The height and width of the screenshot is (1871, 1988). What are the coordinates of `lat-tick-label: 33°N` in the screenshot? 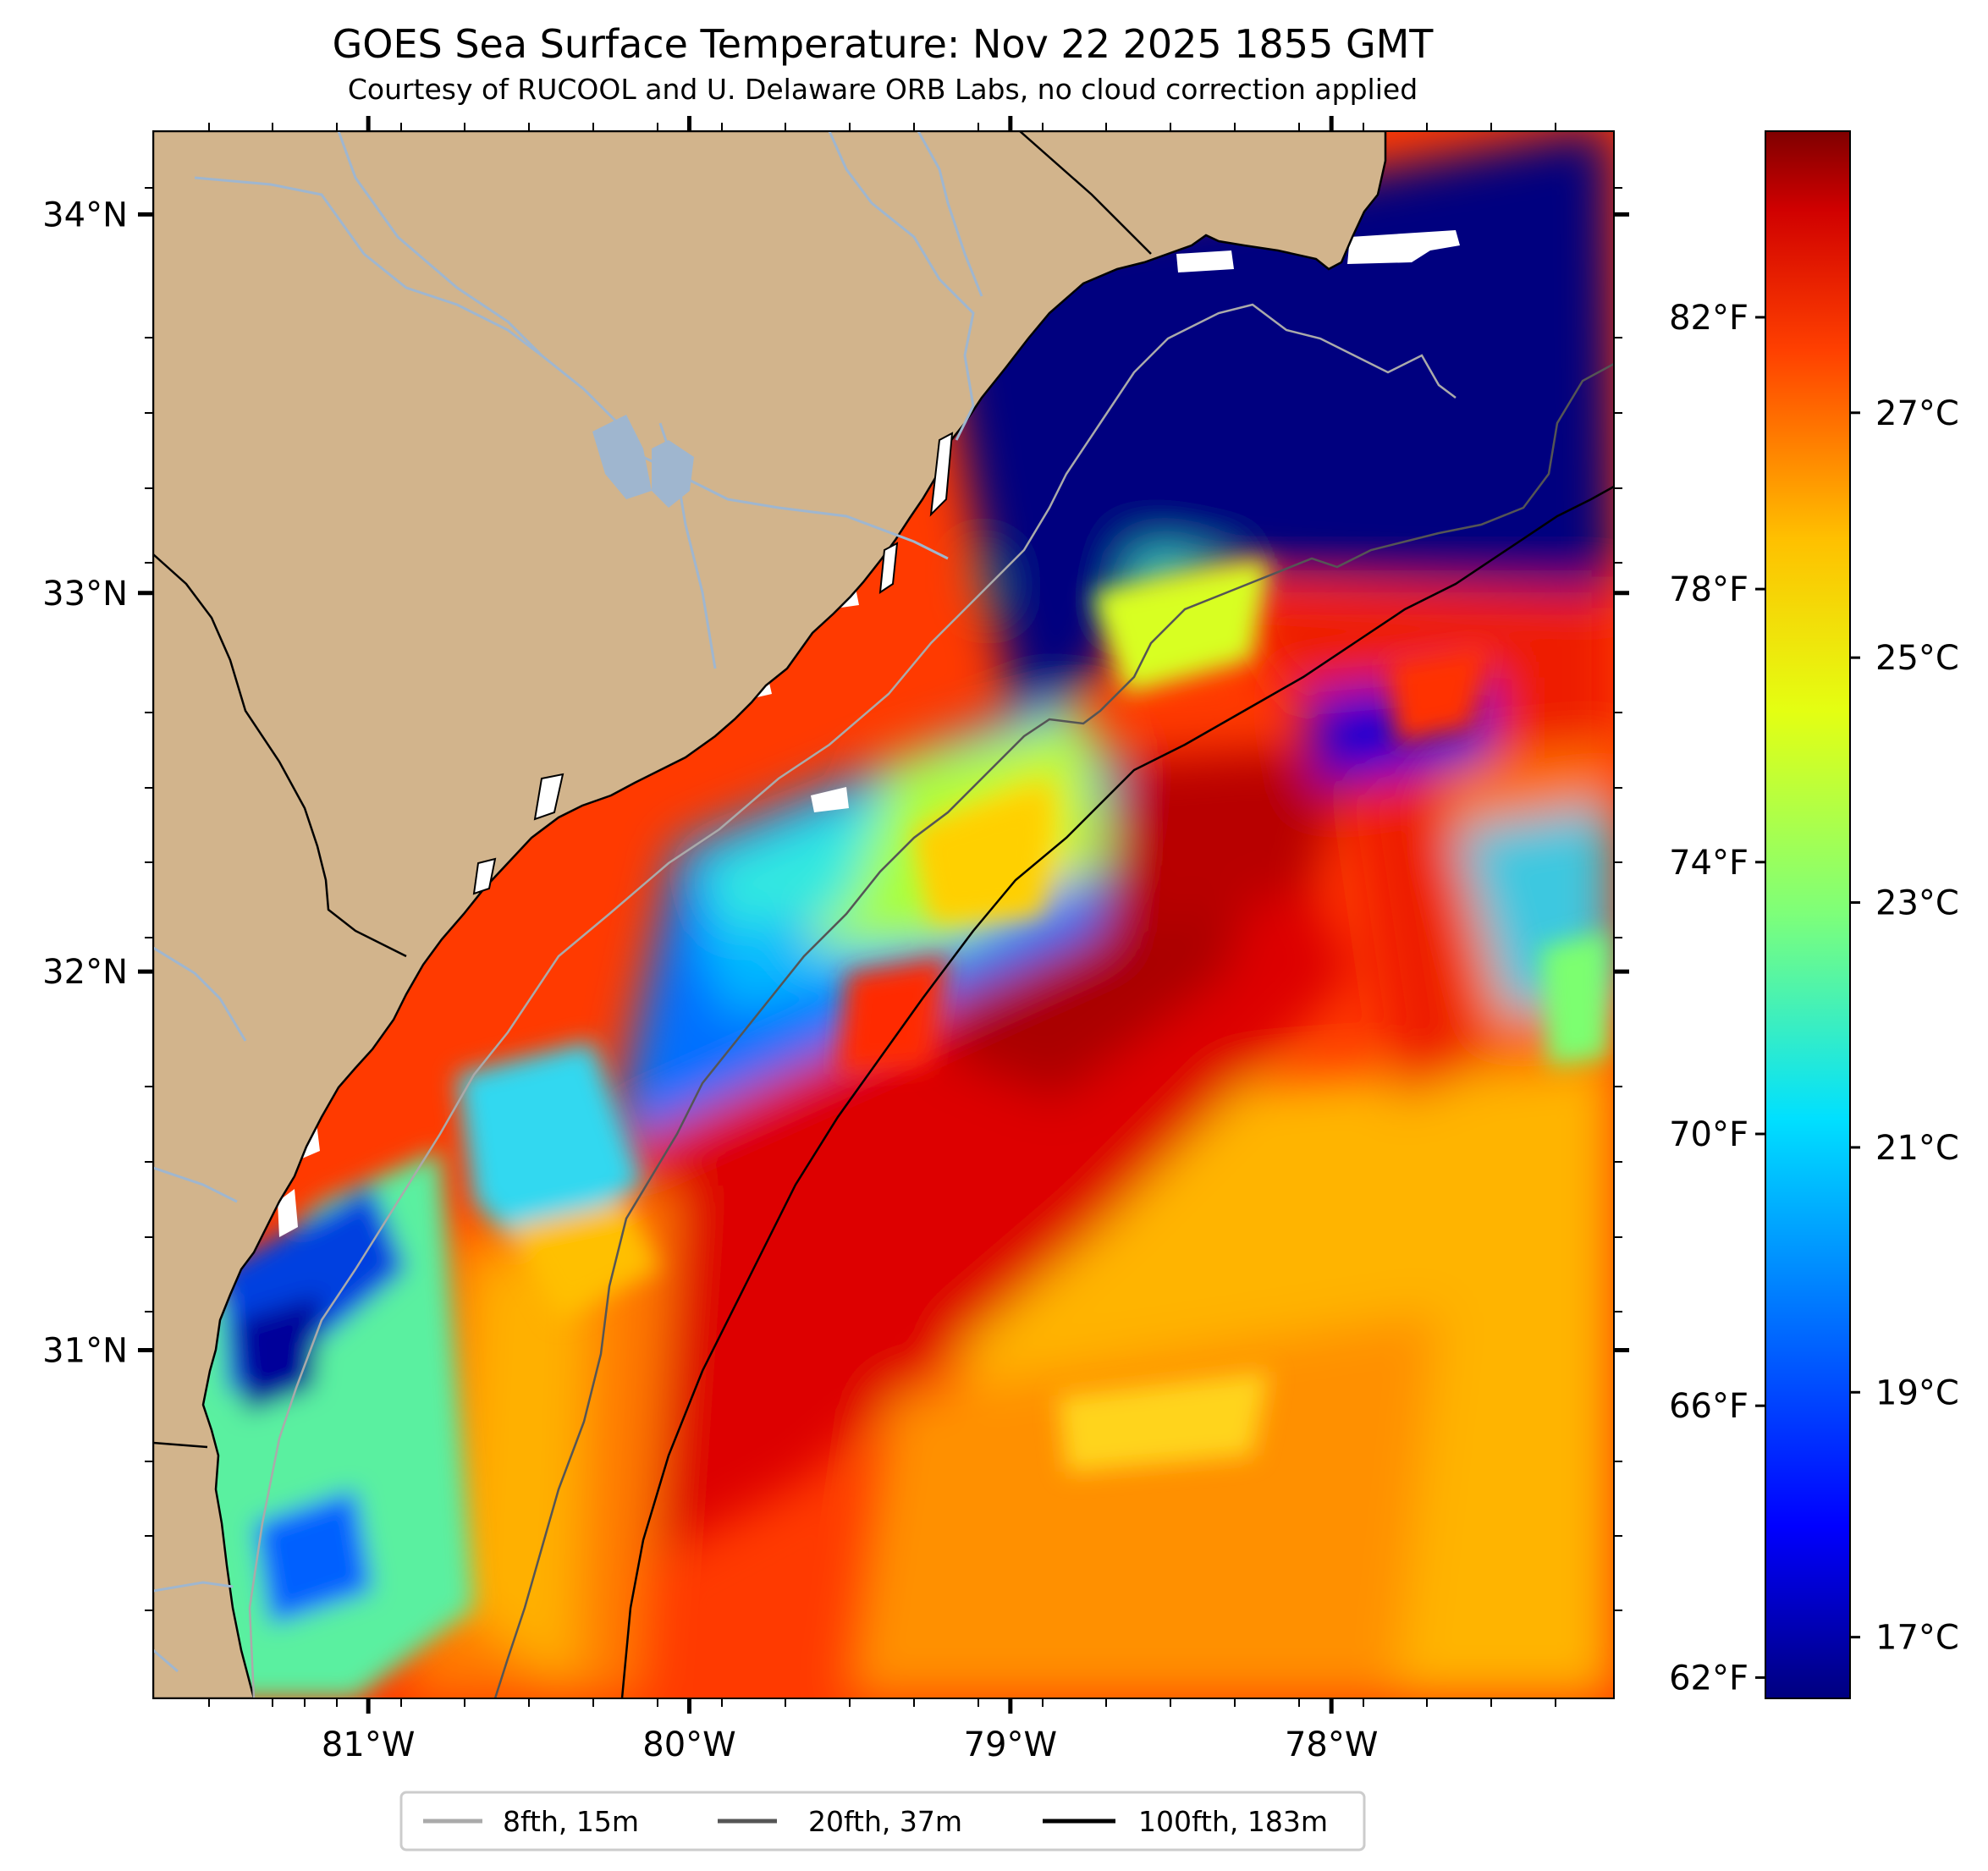 It's located at (85, 594).